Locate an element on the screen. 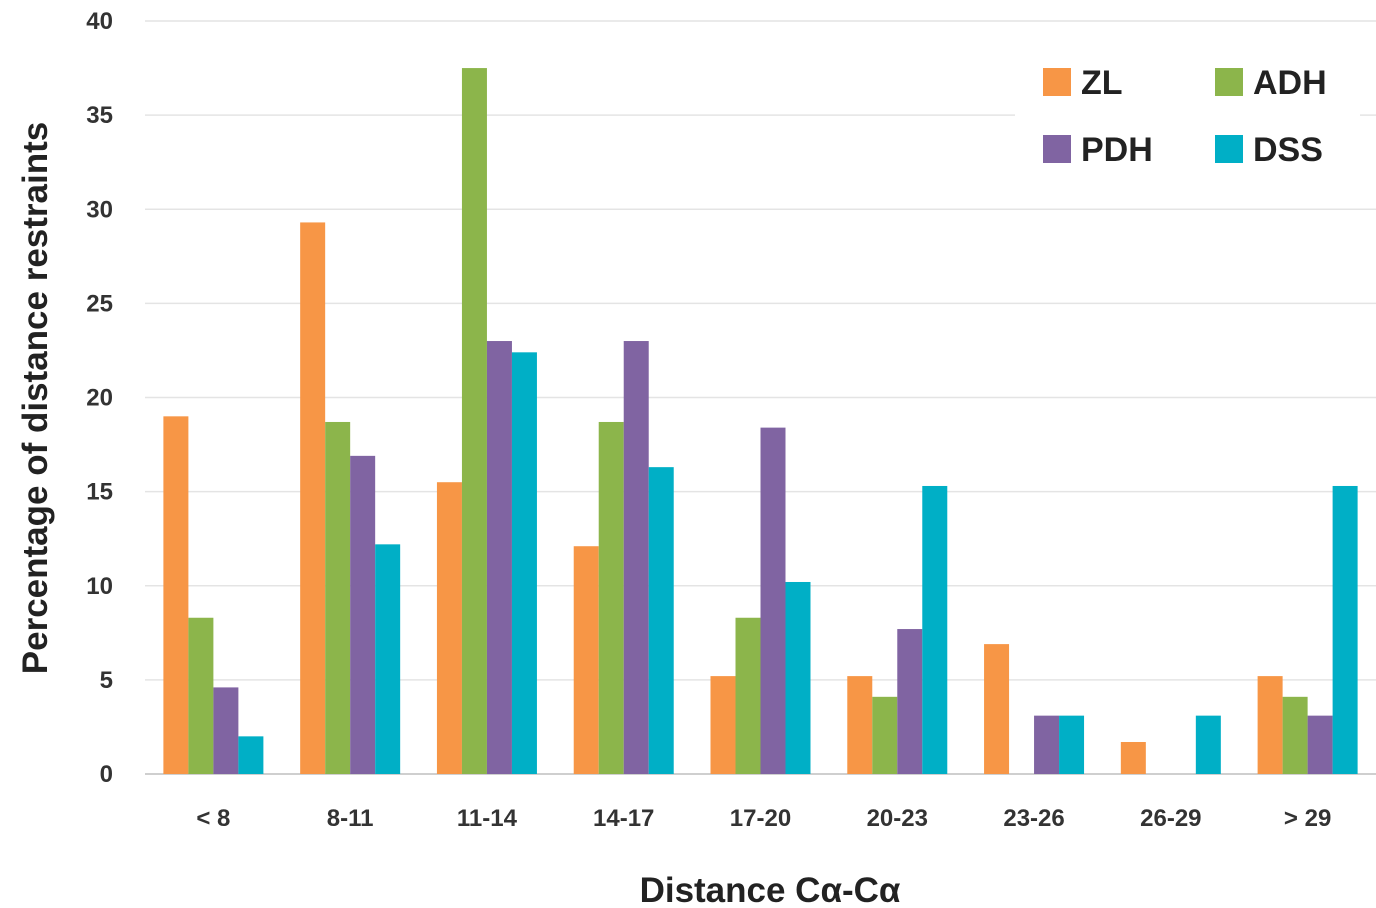 The height and width of the screenshot is (908, 1376). y-tick-label: 5 is located at coordinates (106, 680).